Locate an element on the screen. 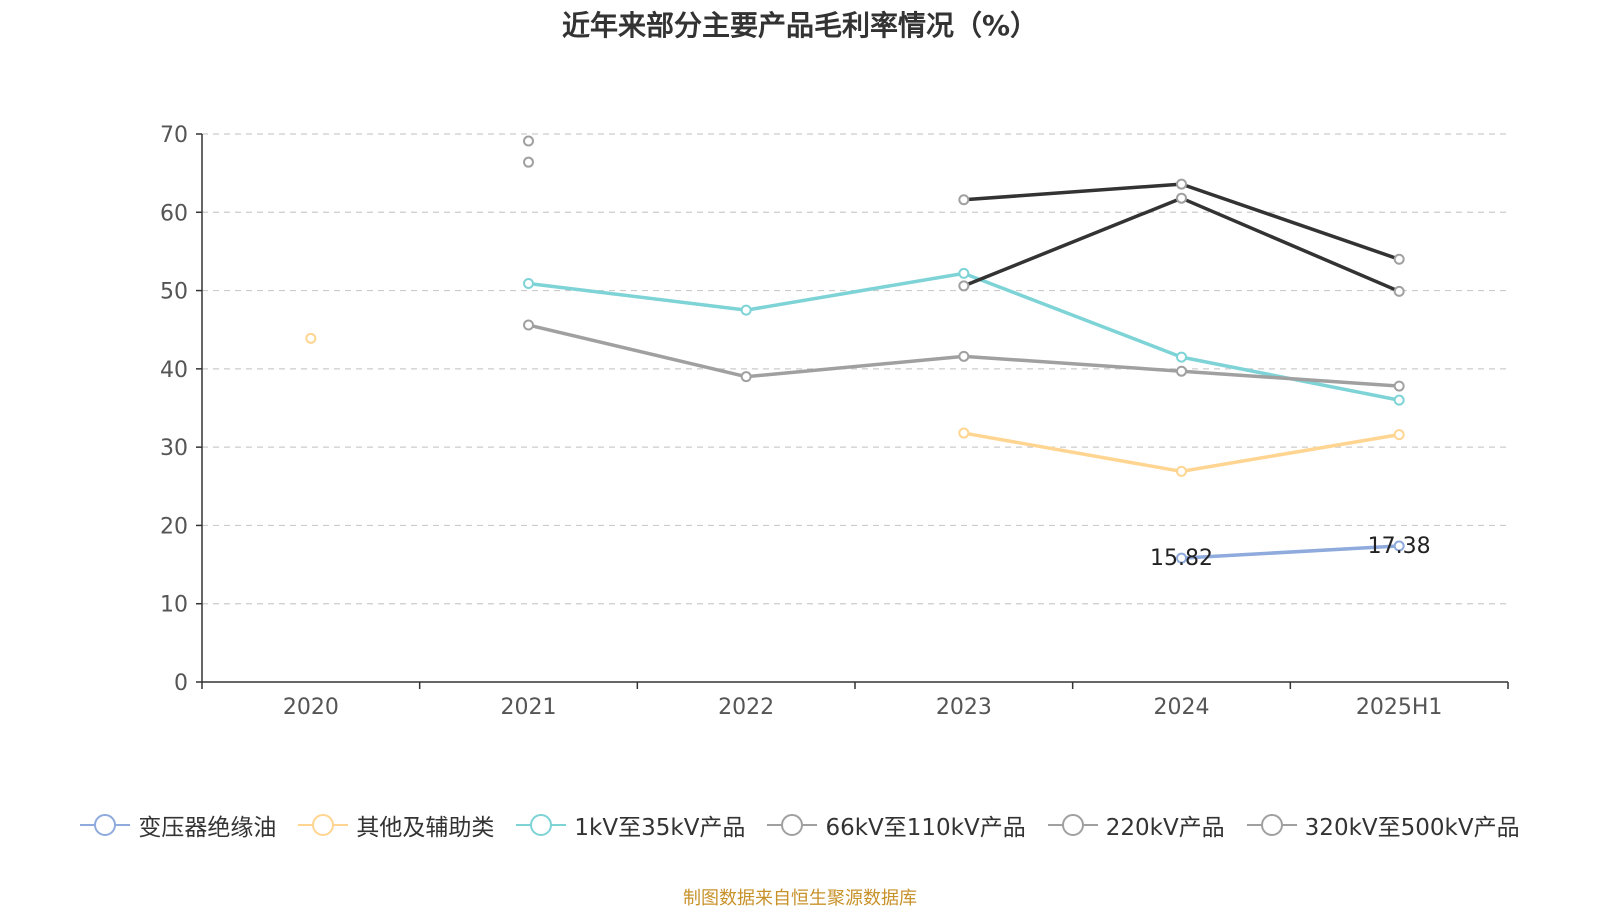  legend-label: 其他及辅助类 is located at coordinates (425, 828).